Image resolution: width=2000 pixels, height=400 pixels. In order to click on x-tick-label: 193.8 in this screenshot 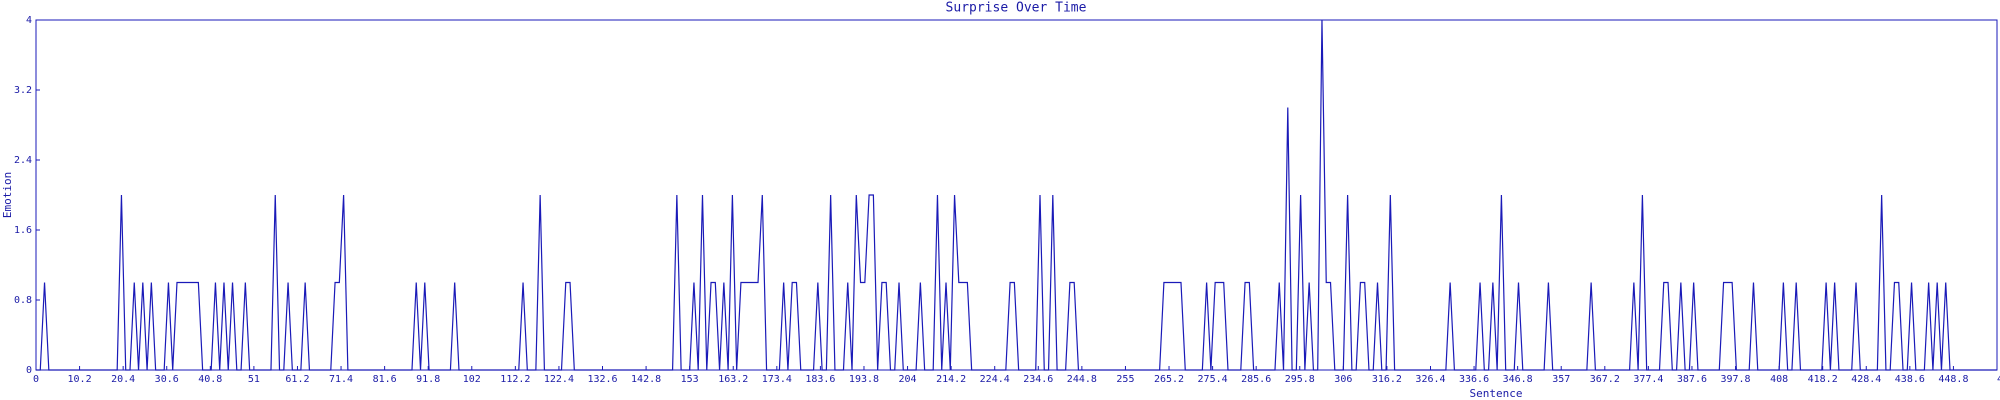, I will do `click(864, 379)`.